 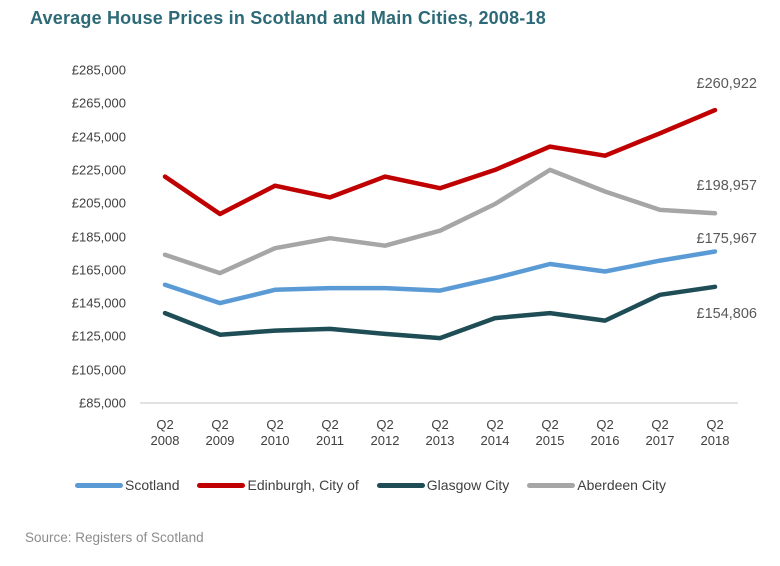 What do you see at coordinates (621, 485) in the screenshot?
I see `legend-label: Aberdeen City` at bounding box center [621, 485].